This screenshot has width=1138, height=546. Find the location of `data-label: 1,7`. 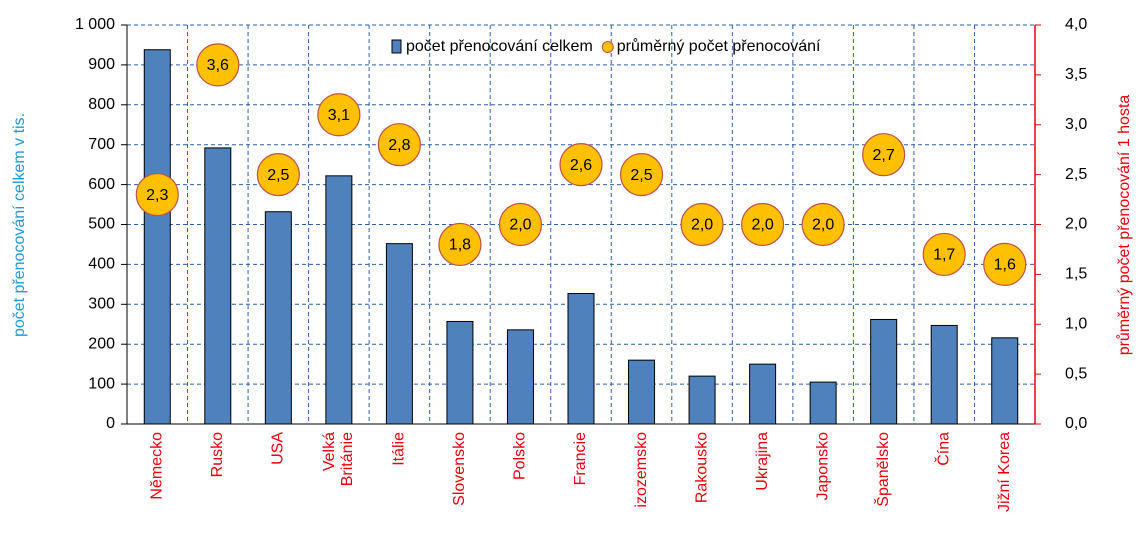

data-label: 1,7 is located at coordinates (944, 255).